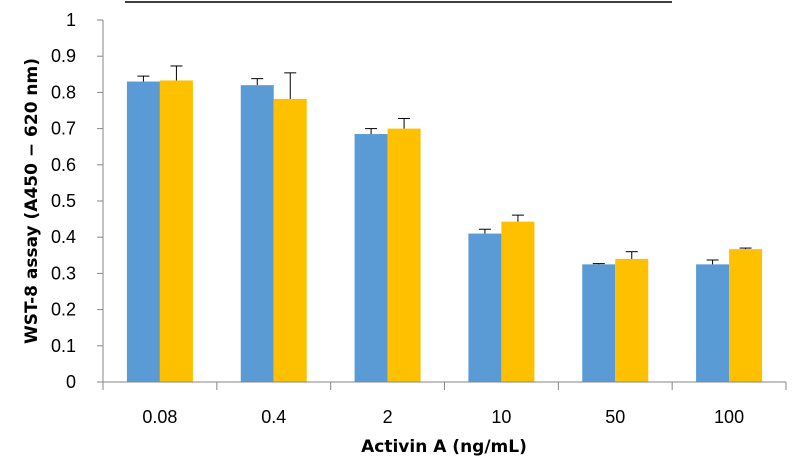 The width and height of the screenshot is (796, 458). Describe the element at coordinates (444, 447) in the screenshot. I see `x-axis-title: Activin A (ng/mL)` at that location.